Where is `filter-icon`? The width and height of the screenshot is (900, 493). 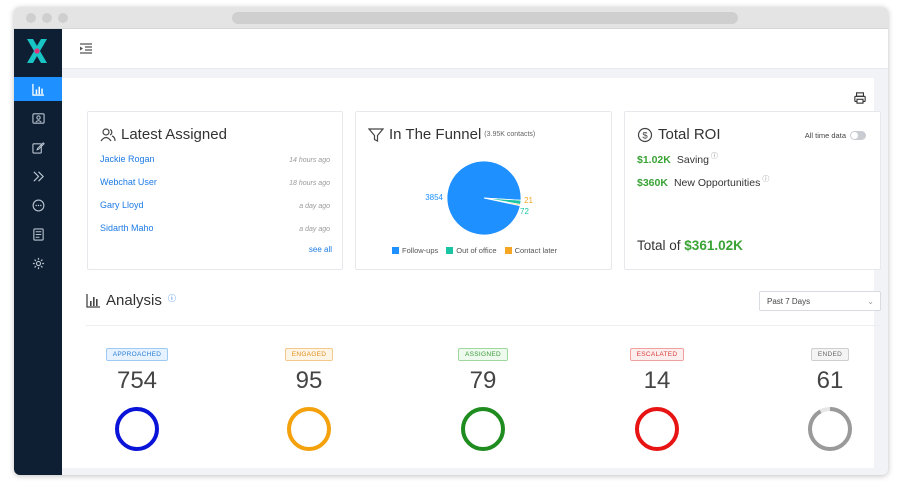
filter-icon is located at coordinates (376, 134).